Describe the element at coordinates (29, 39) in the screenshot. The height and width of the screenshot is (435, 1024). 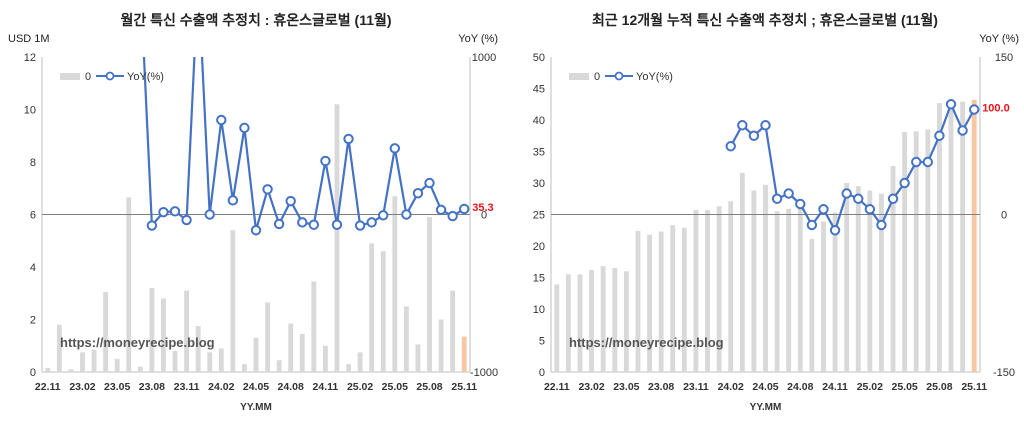
I see `y-left-unit: USD 1M` at that location.